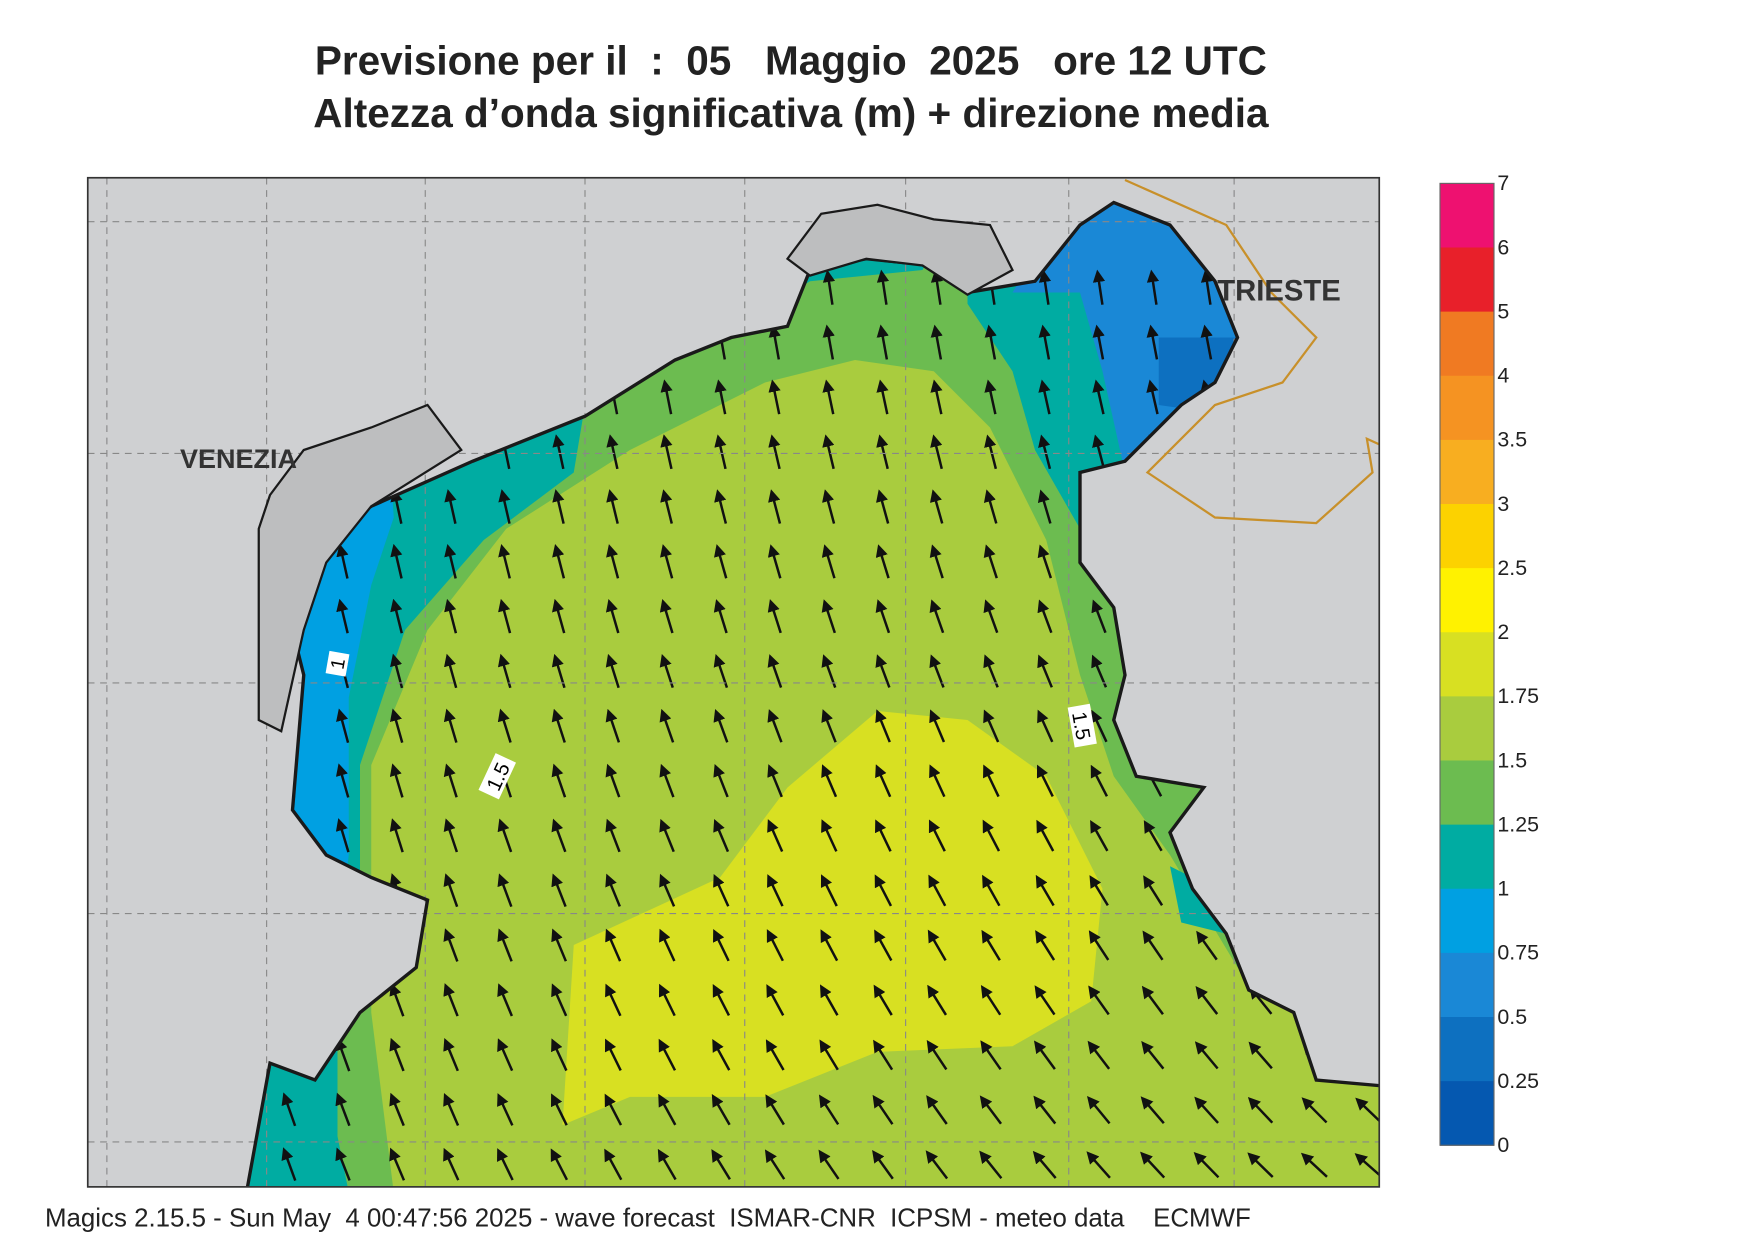 This screenshot has height=1247, width=1755. Describe the element at coordinates (1252, 351) in the screenshot. I see `border` at that location.